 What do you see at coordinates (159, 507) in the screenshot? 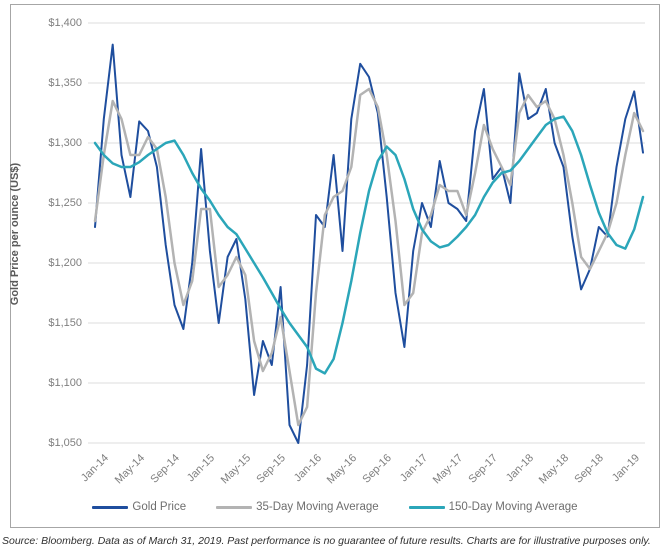
I see `legend-label: Gold Price` at bounding box center [159, 507].